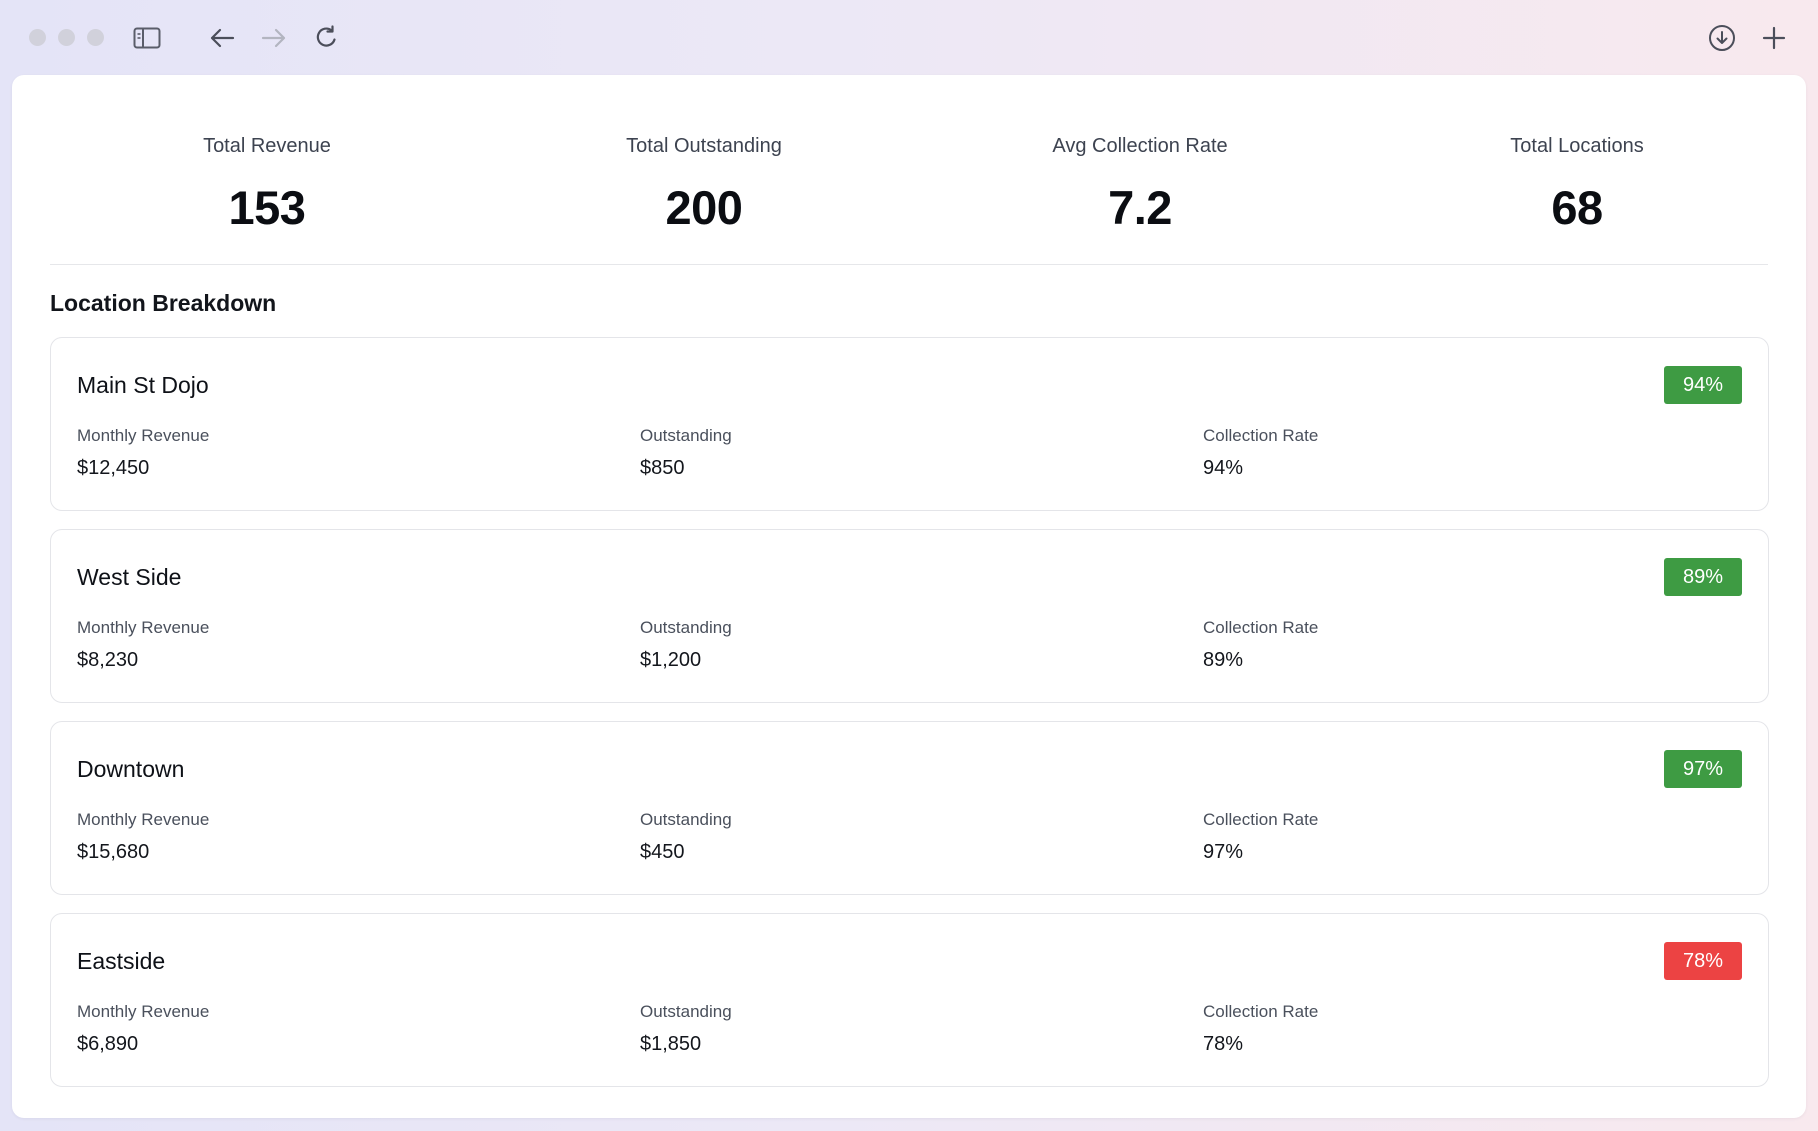  Describe the element at coordinates (662, 852) in the screenshot. I see `metric-value: $450` at that location.